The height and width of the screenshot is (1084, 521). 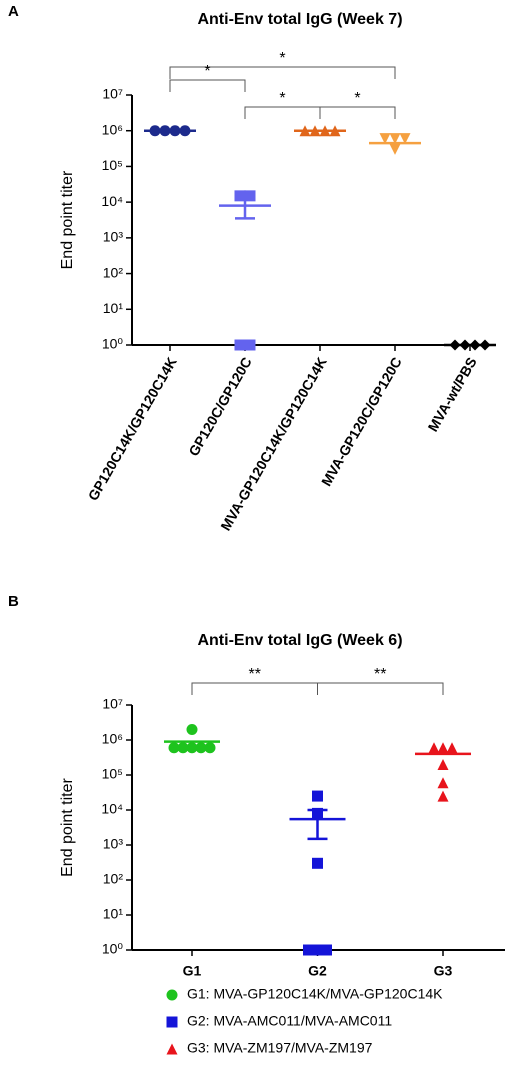 I want to click on x-tick-label: G1, so click(x=192, y=971).